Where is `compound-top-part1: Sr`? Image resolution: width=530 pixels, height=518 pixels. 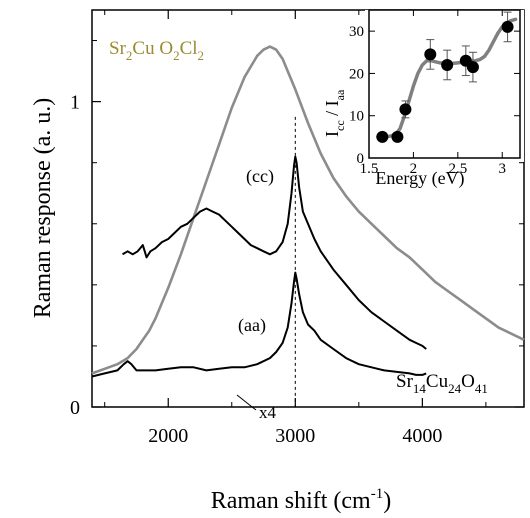 compound-top-part1: Sr is located at coordinates (118, 48).